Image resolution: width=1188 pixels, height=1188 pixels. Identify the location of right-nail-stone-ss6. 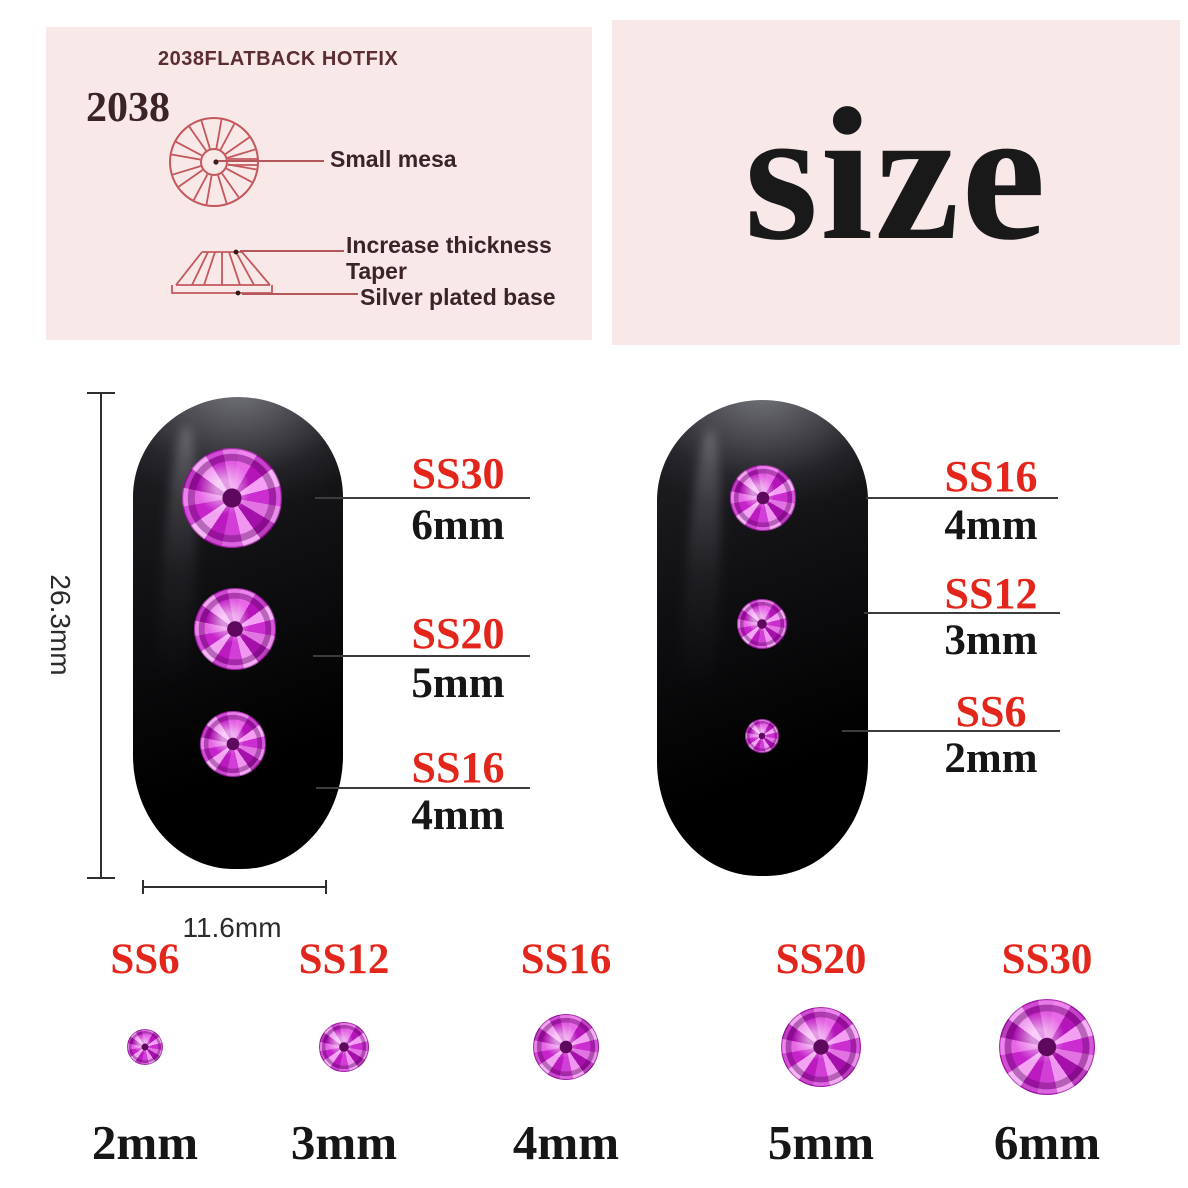
(762, 736).